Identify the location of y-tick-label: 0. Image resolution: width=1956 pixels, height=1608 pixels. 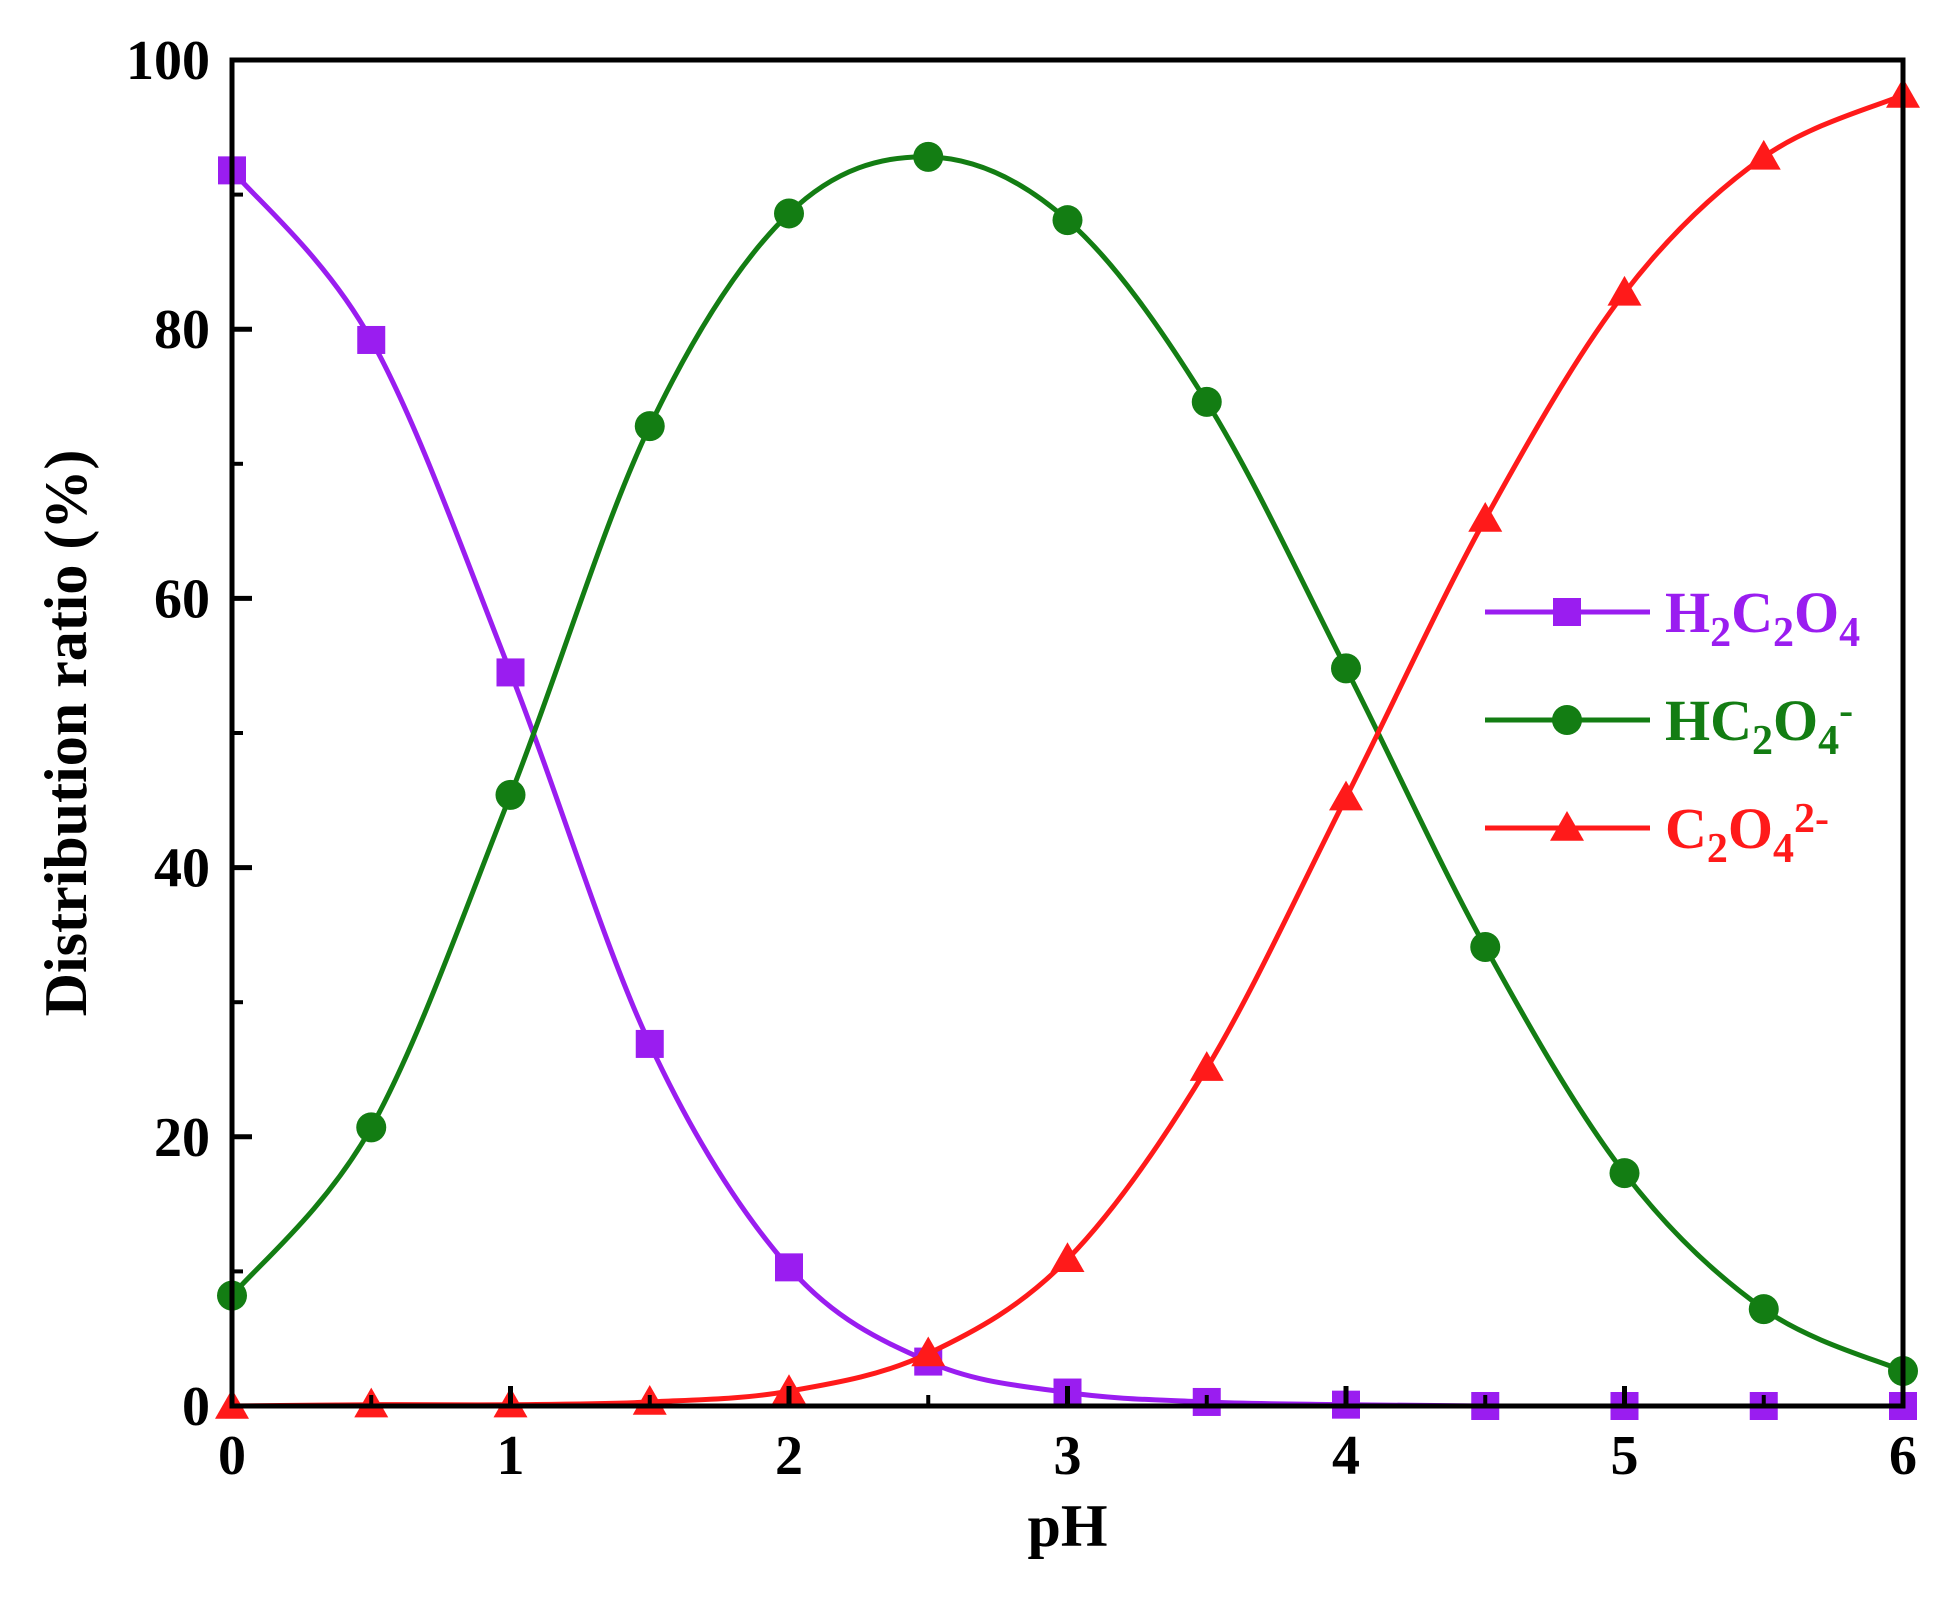
(196, 1407).